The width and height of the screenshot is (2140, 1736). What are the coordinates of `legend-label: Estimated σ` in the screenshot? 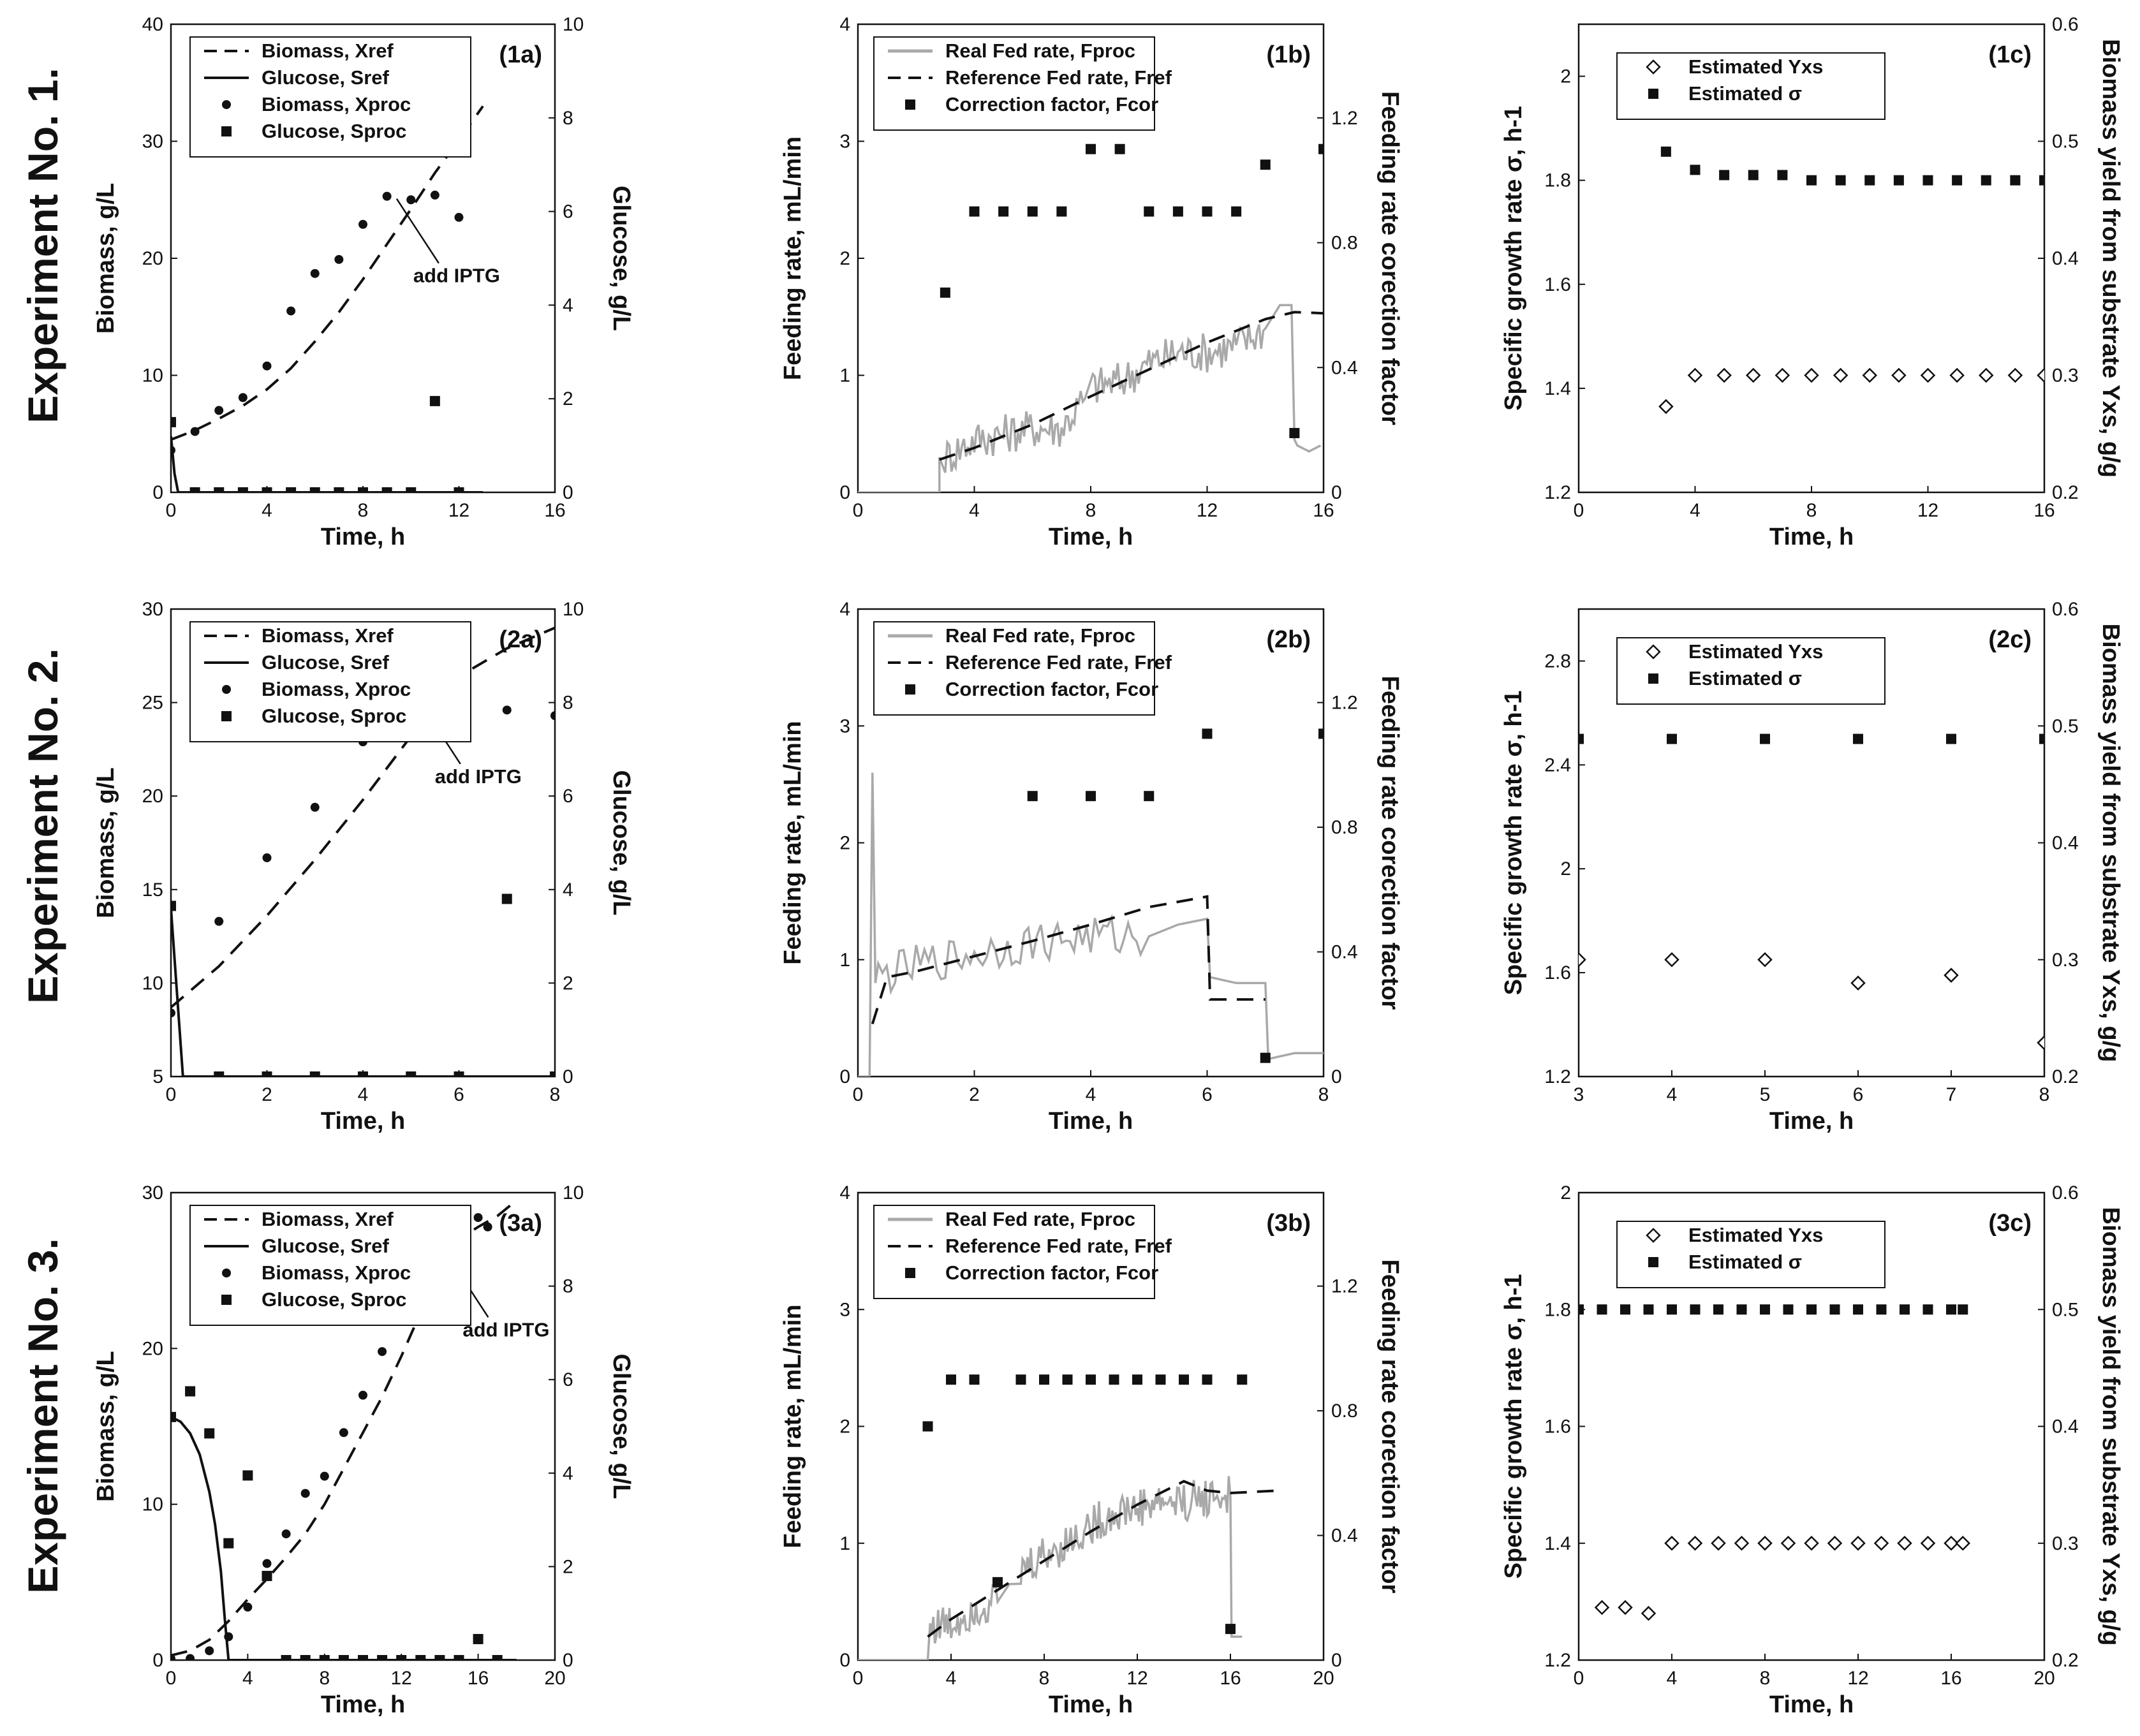 It's located at (1745, 93).